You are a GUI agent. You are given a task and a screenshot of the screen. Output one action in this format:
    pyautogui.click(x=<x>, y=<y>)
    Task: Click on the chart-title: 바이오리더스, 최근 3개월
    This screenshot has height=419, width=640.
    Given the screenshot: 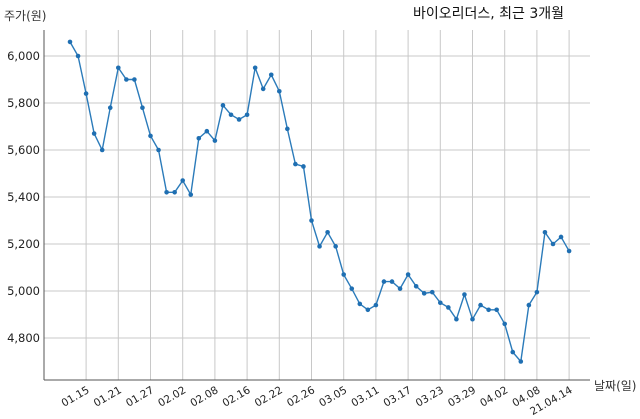 What is the action you would take?
    pyautogui.click(x=488, y=14)
    